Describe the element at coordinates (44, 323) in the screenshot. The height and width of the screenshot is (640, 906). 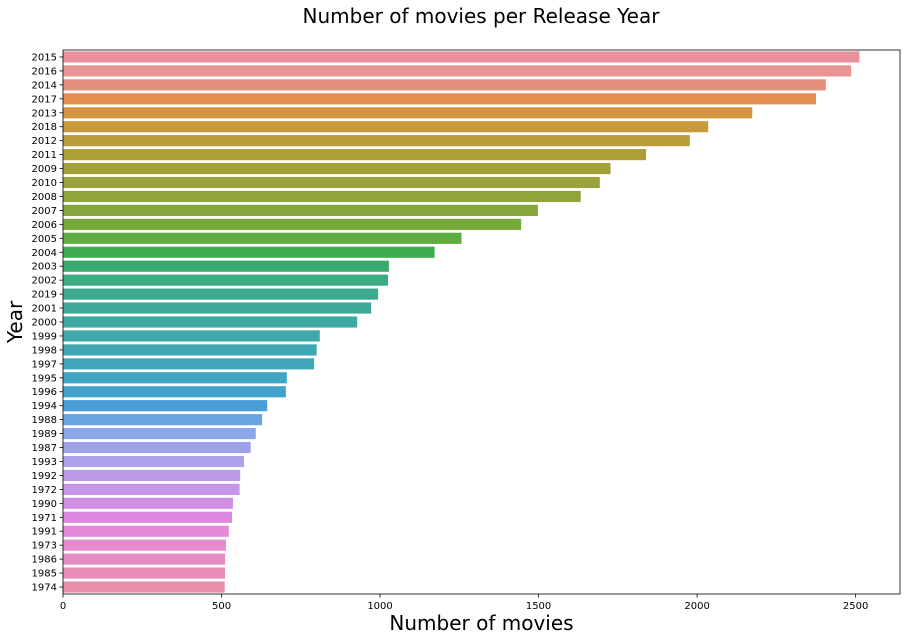
I see `y-tick-label: 2000` at that location.